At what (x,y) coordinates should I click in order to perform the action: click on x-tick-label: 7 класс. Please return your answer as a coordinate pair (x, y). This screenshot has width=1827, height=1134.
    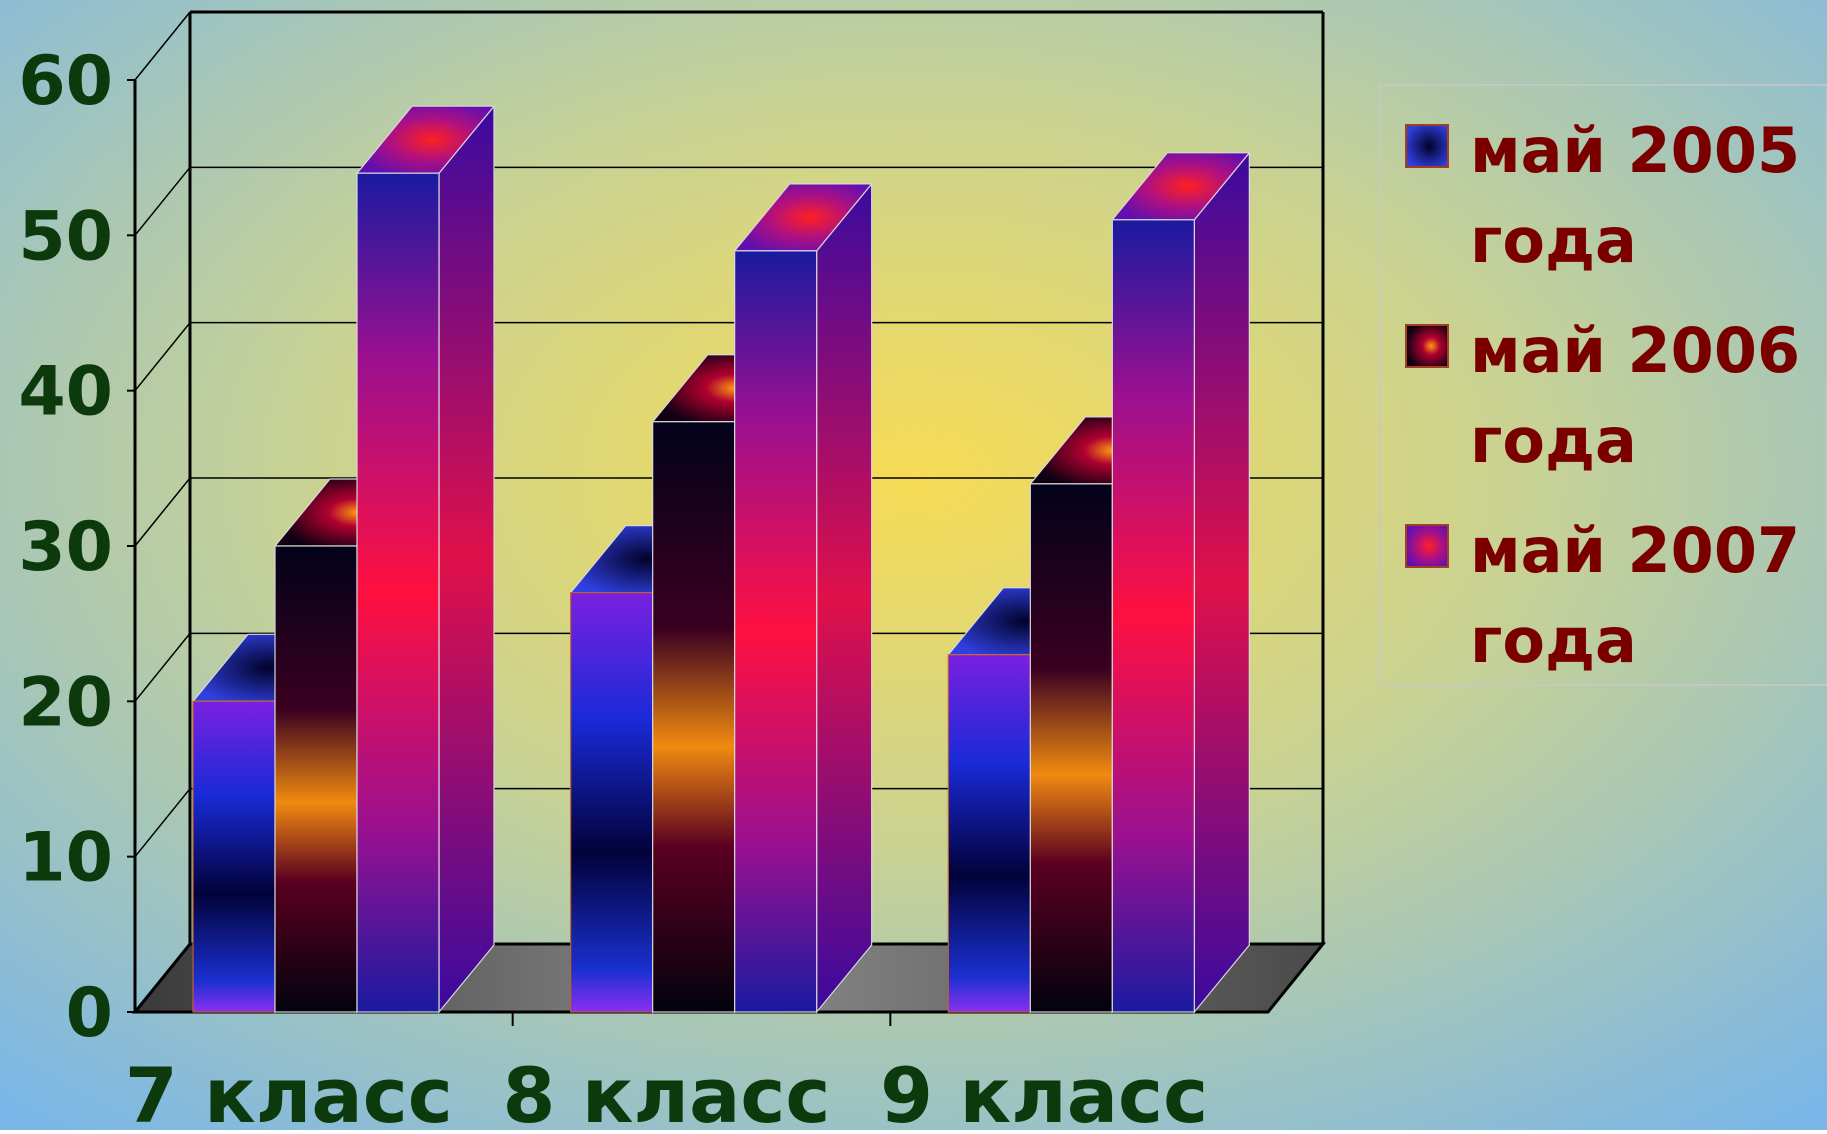
    Looking at the image, I should click on (289, 1090).